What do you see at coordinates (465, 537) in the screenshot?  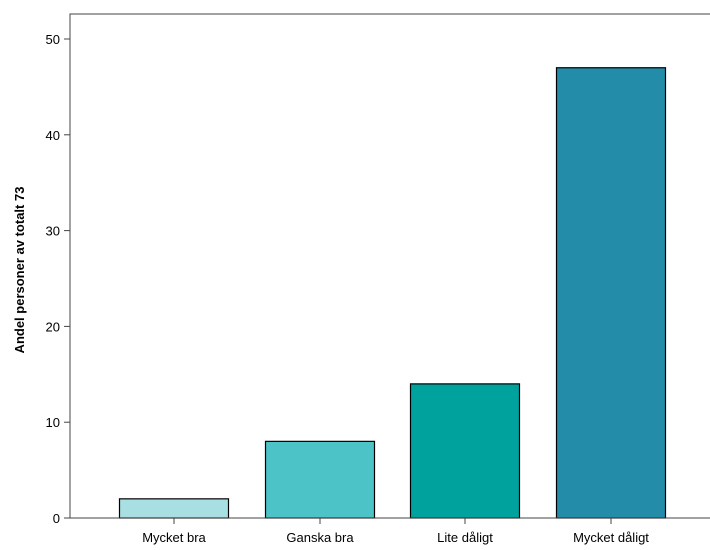 I see `x-tick-label: Lite dåligt` at bounding box center [465, 537].